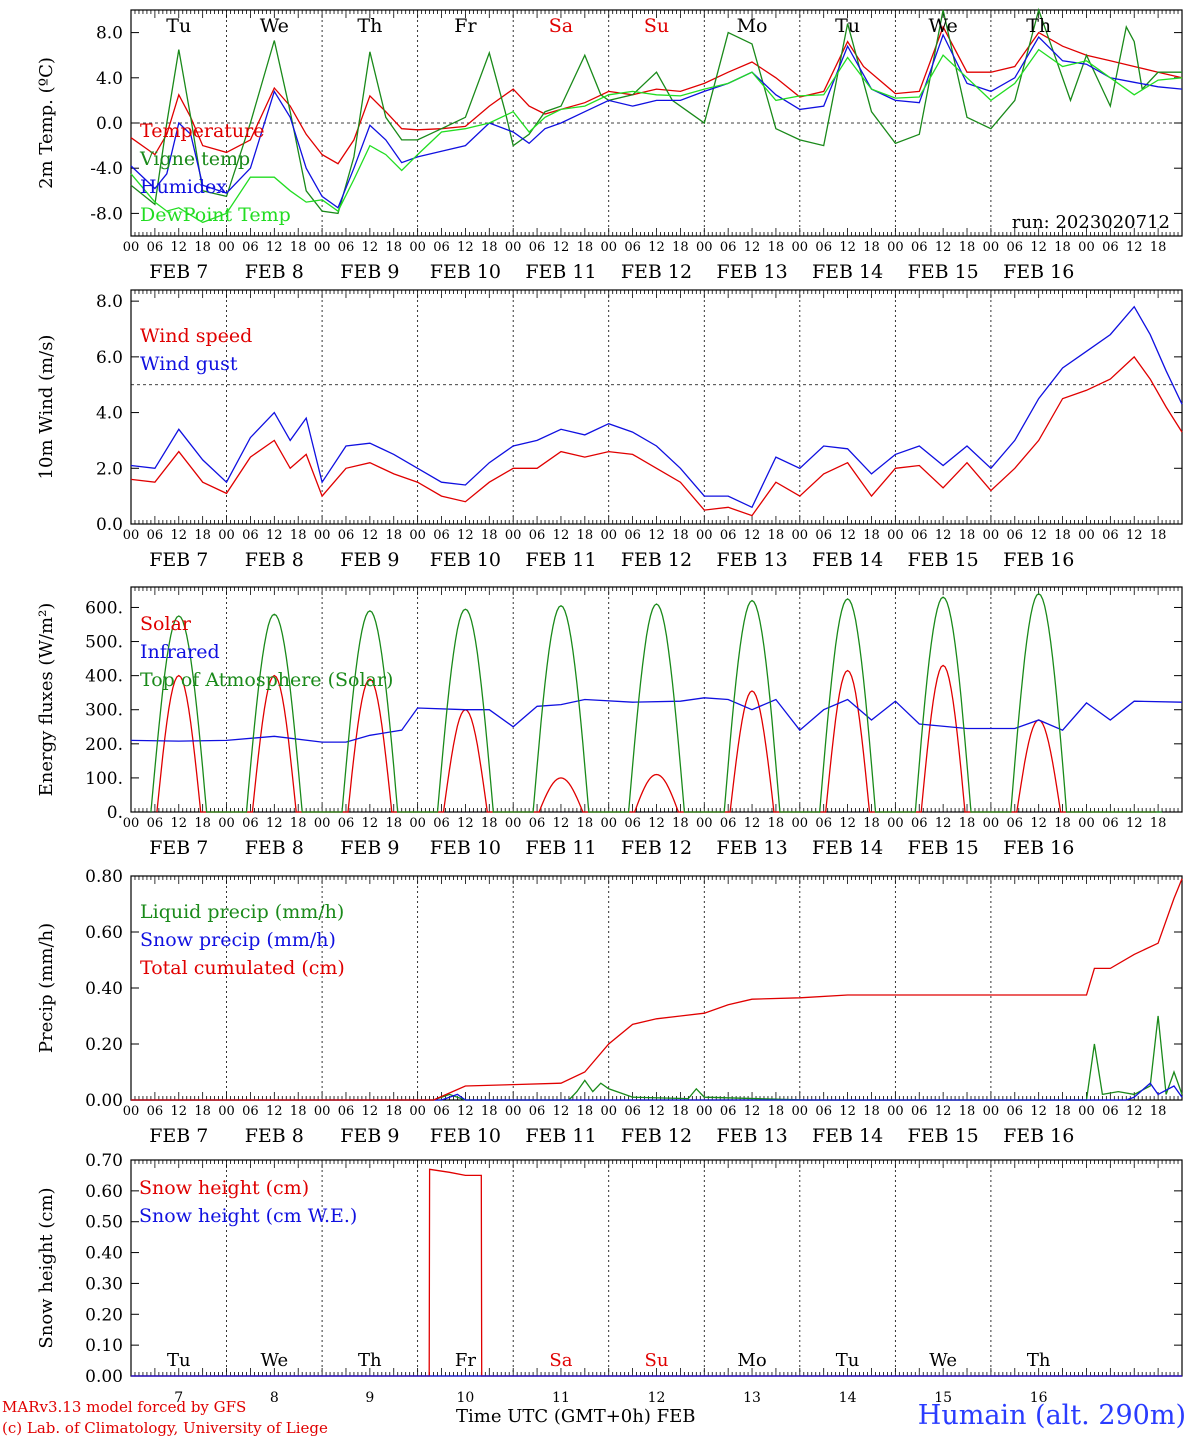  What do you see at coordinates (266, 680) in the screenshot?
I see `legend-entry: Top of Atmosphere (Solar)` at bounding box center [266, 680].